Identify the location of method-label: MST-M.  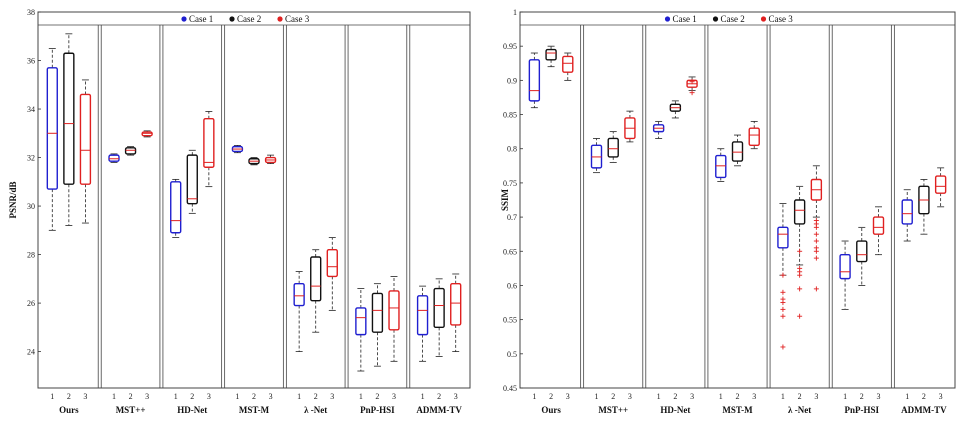
(737, 410).